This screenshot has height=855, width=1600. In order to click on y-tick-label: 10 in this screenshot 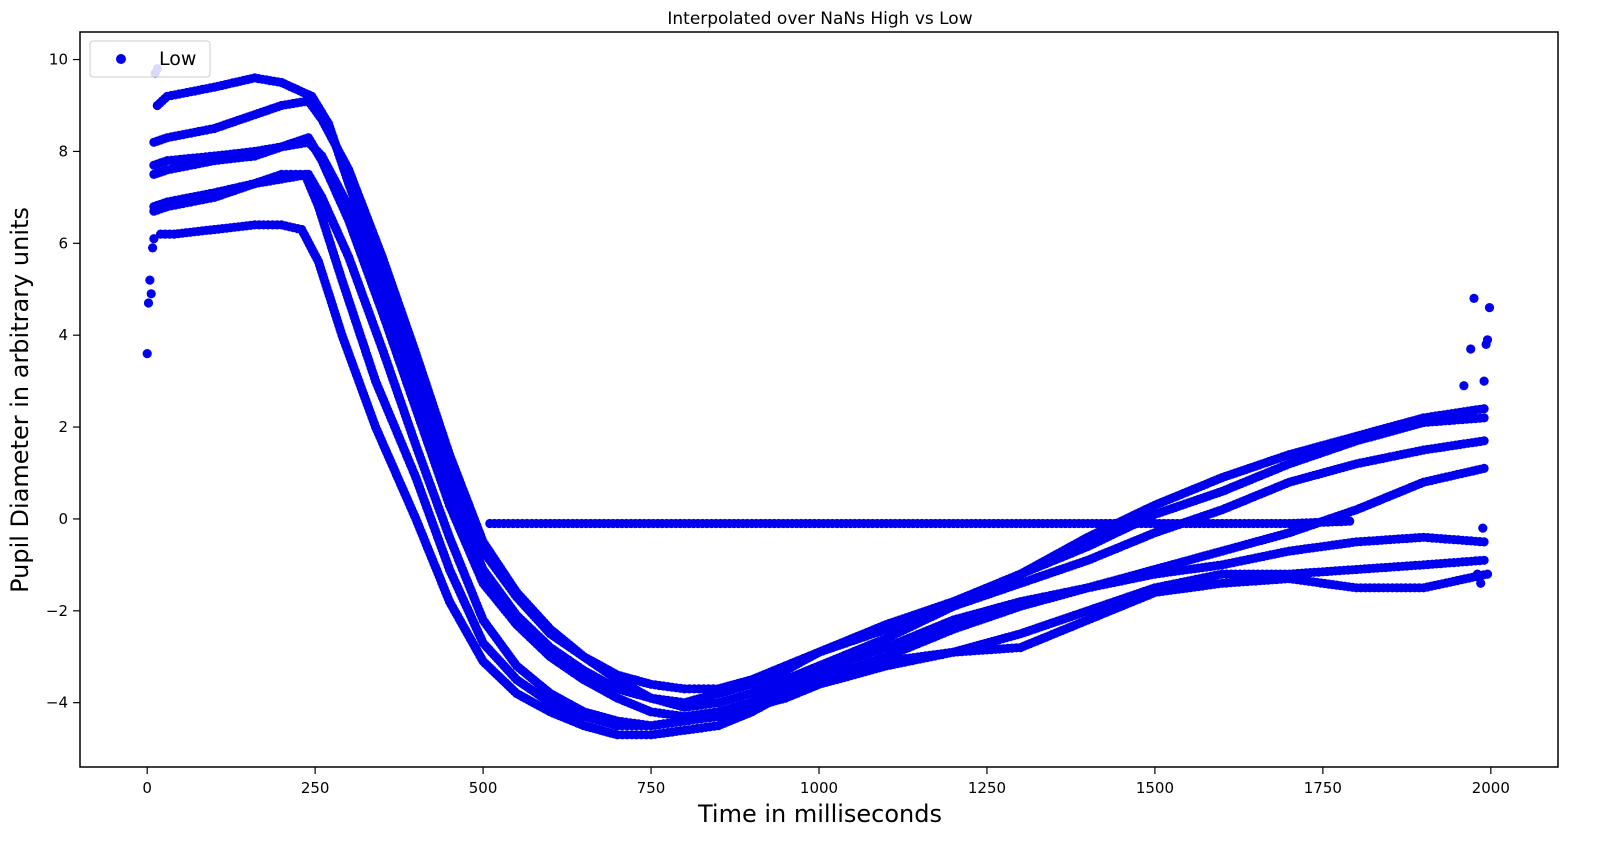, I will do `click(58, 60)`.